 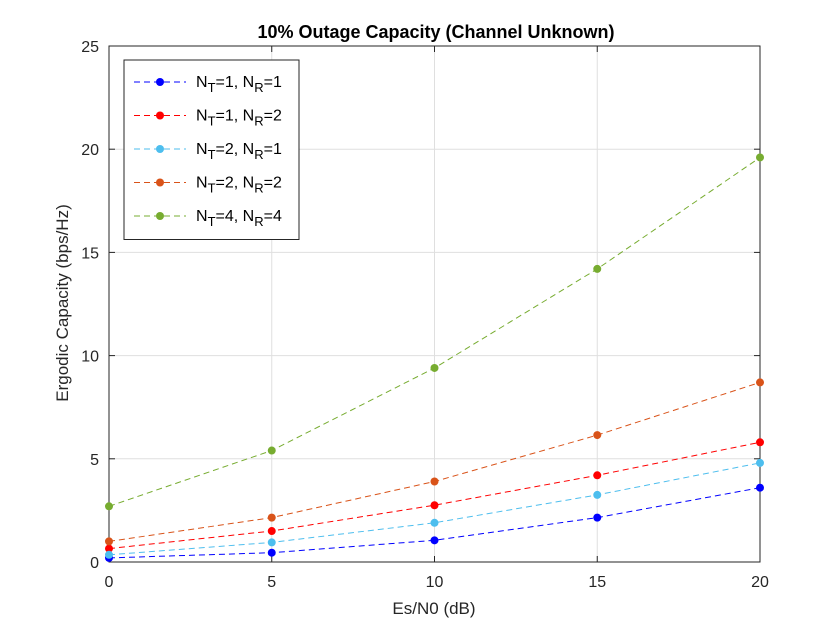 What do you see at coordinates (433, 608) in the screenshot?
I see `x-axis-label: Es/N0 (dB)` at bounding box center [433, 608].